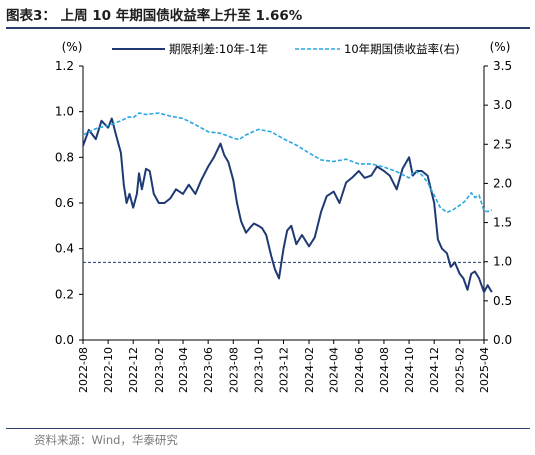 This screenshot has height=455, width=535. I want to click on right-tick-label: 3.0, so click(502, 105).